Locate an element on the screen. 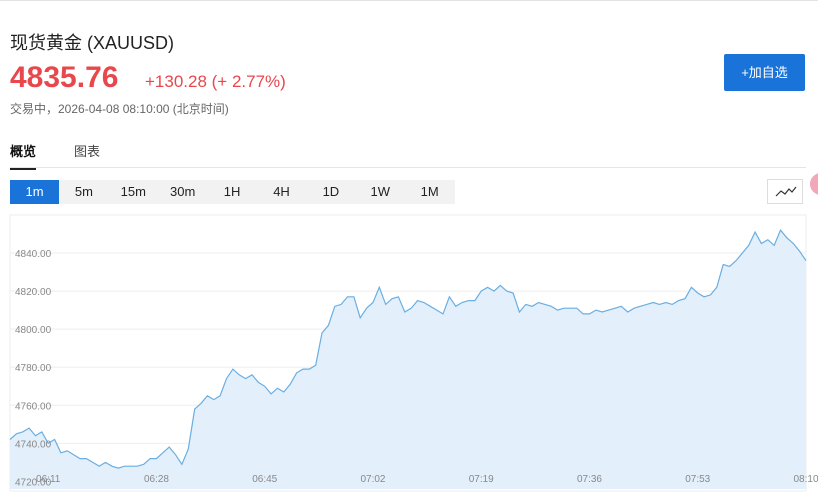 The width and height of the screenshot is (818, 496). timeframe-button: 1H is located at coordinates (232, 191).